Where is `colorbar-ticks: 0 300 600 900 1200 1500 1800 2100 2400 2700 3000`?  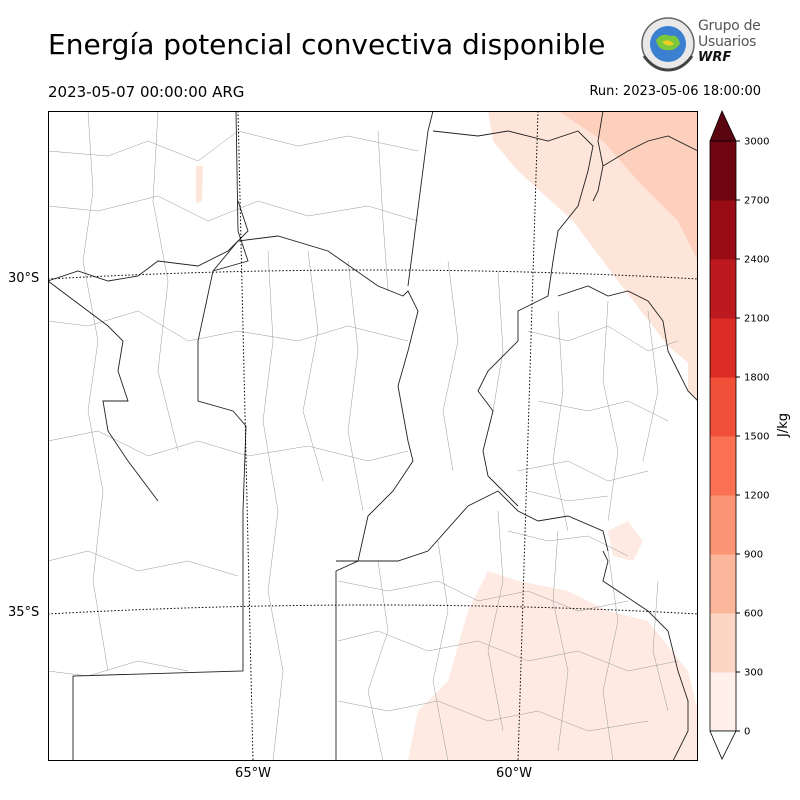
colorbar-ticks: 0 300 600 900 1200 1500 1800 2100 2400 2700 3000 is located at coordinates (752, 437).